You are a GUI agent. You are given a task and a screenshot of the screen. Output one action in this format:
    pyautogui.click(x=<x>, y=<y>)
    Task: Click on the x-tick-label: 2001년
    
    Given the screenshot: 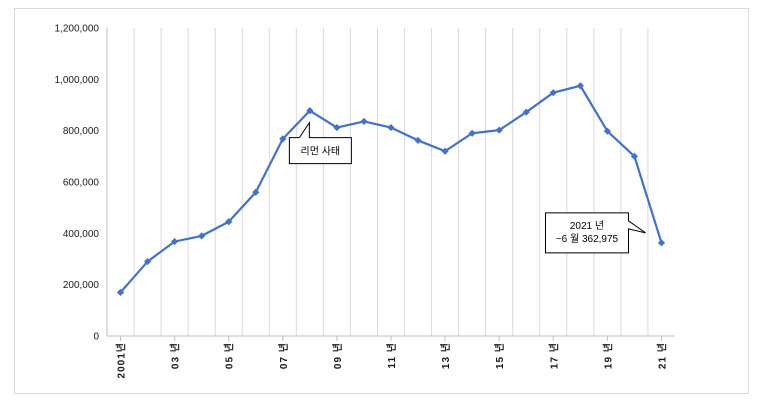 What is the action you would take?
    pyautogui.click(x=121, y=360)
    